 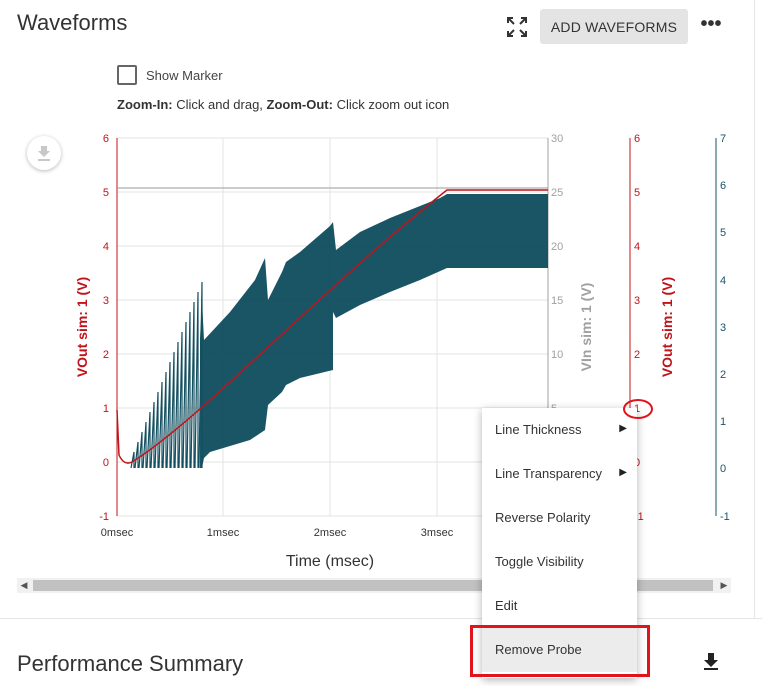 I want to click on vout2-tick: 4, so click(x=637, y=247).